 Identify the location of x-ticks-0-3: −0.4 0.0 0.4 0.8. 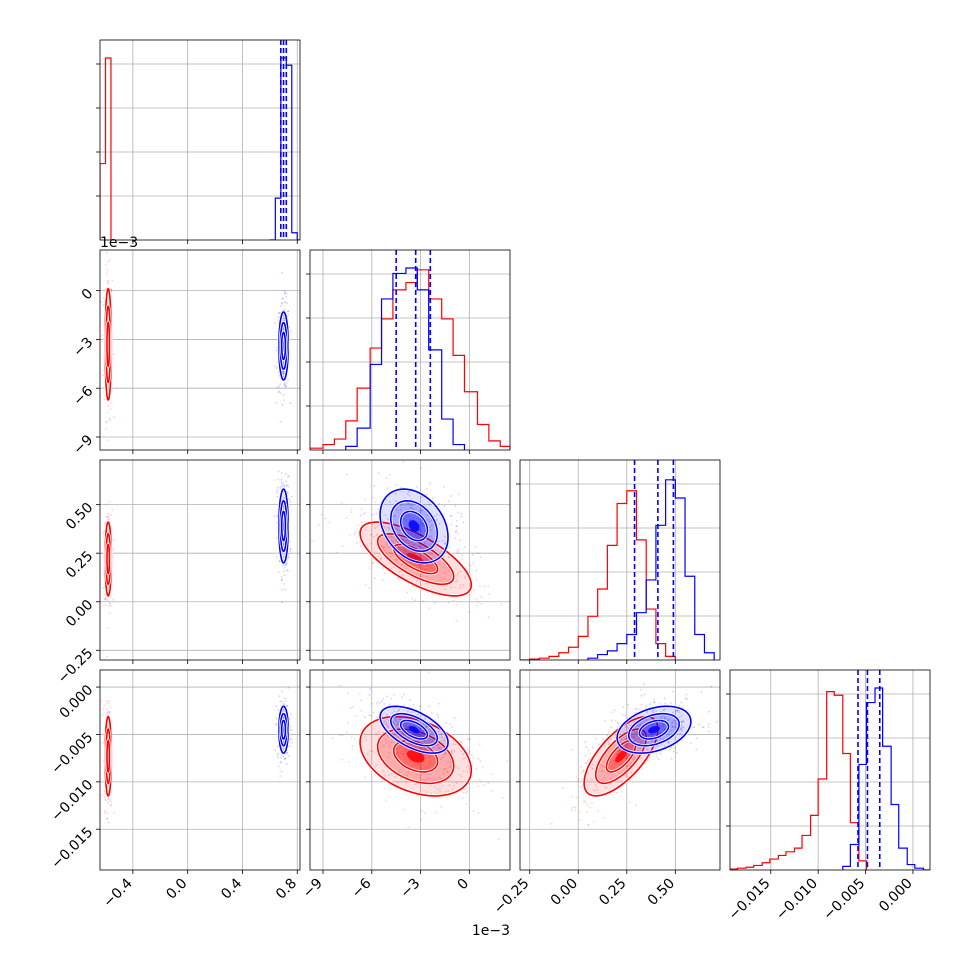
(200, 890).